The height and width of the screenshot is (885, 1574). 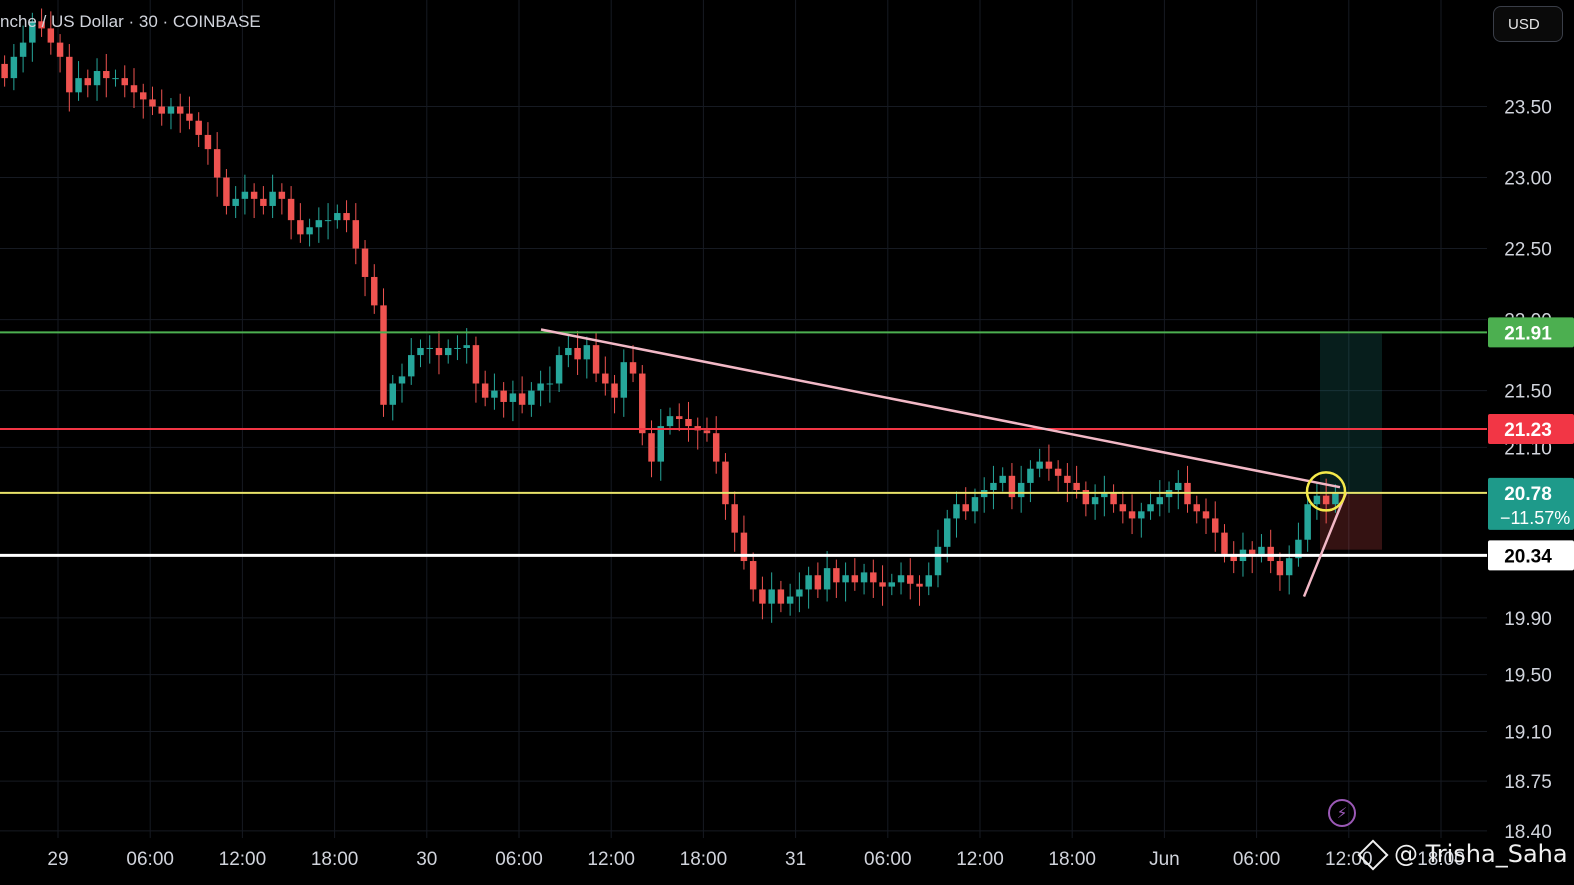 I want to click on lightning-icon: ⚡, so click(x=1342, y=813).